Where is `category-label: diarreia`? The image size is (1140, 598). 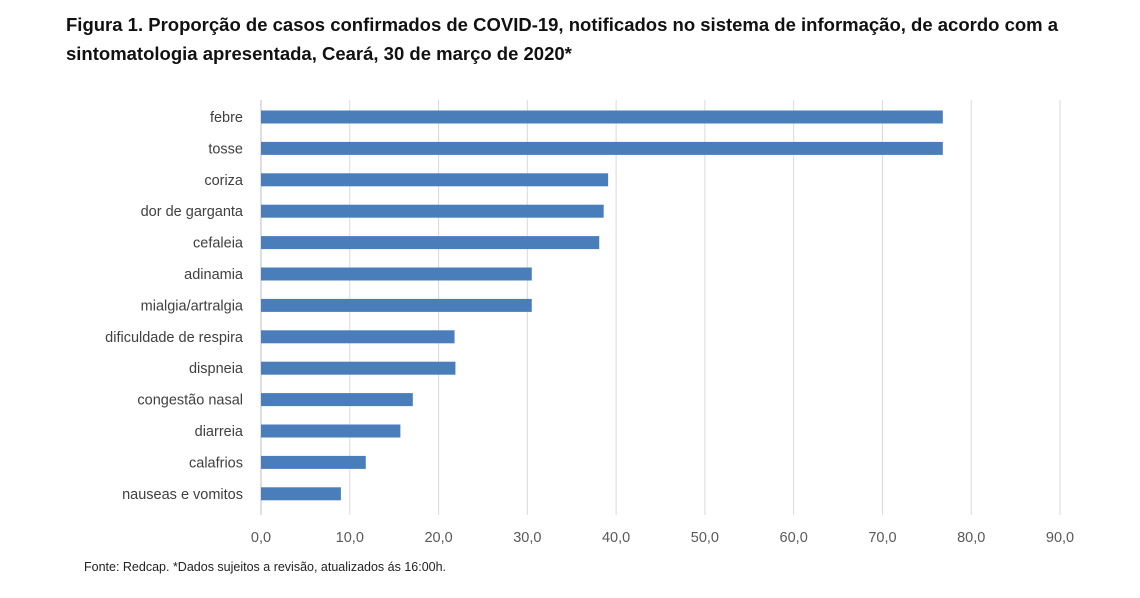 category-label: diarreia is located at coordinates (219, 432).